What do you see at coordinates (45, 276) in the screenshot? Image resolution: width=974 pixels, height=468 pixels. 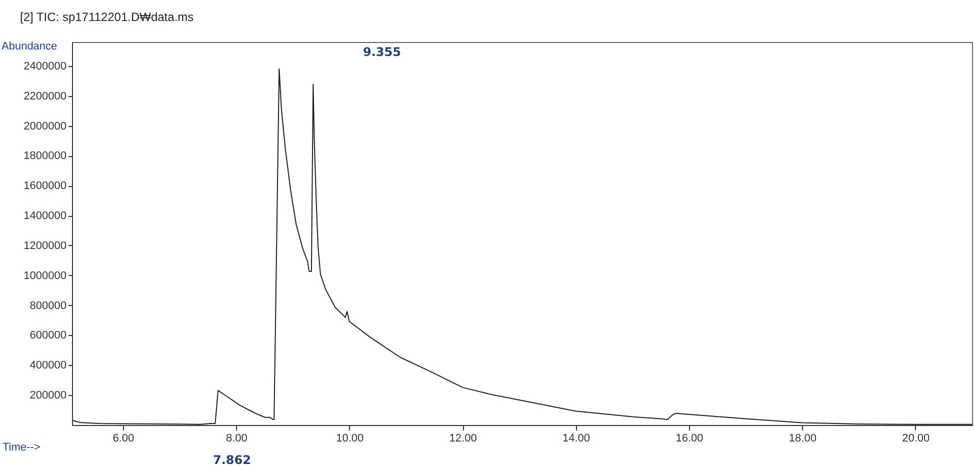 I see `y-tick-label: 1000000` at bounding box center [45, 276].